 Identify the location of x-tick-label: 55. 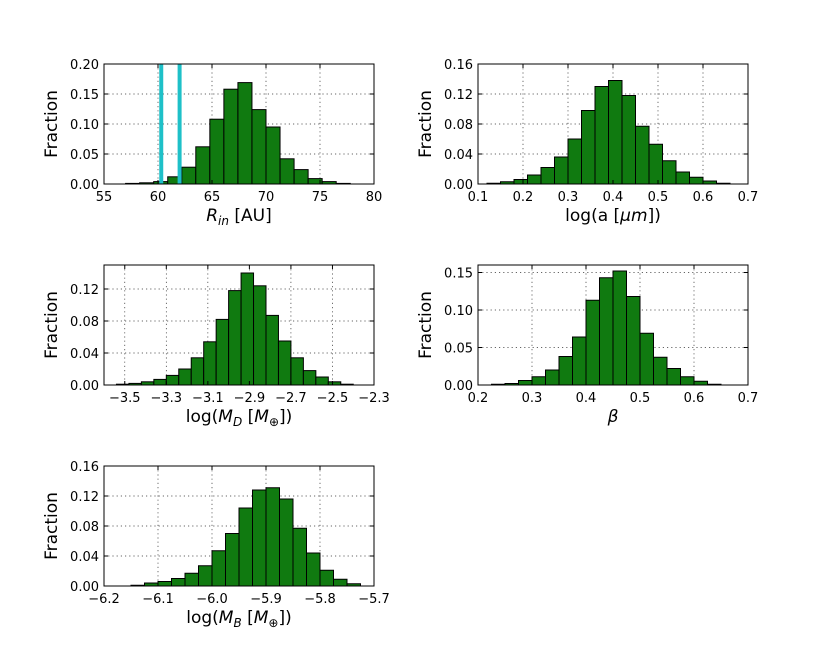
(104, 197).